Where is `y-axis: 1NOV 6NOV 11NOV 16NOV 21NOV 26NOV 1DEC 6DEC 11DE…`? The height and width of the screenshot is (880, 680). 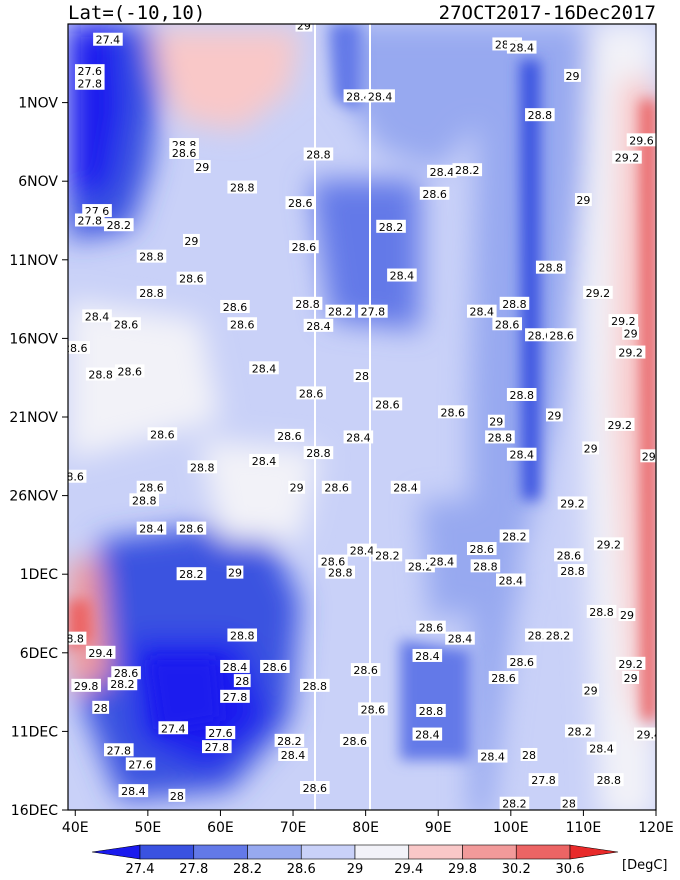
y-axis: 1NOV 6NOV 11NOV 16NOV 21NOV 26NOV 1DEC 6DEC 11DE… is located at coordinates (38, 457).